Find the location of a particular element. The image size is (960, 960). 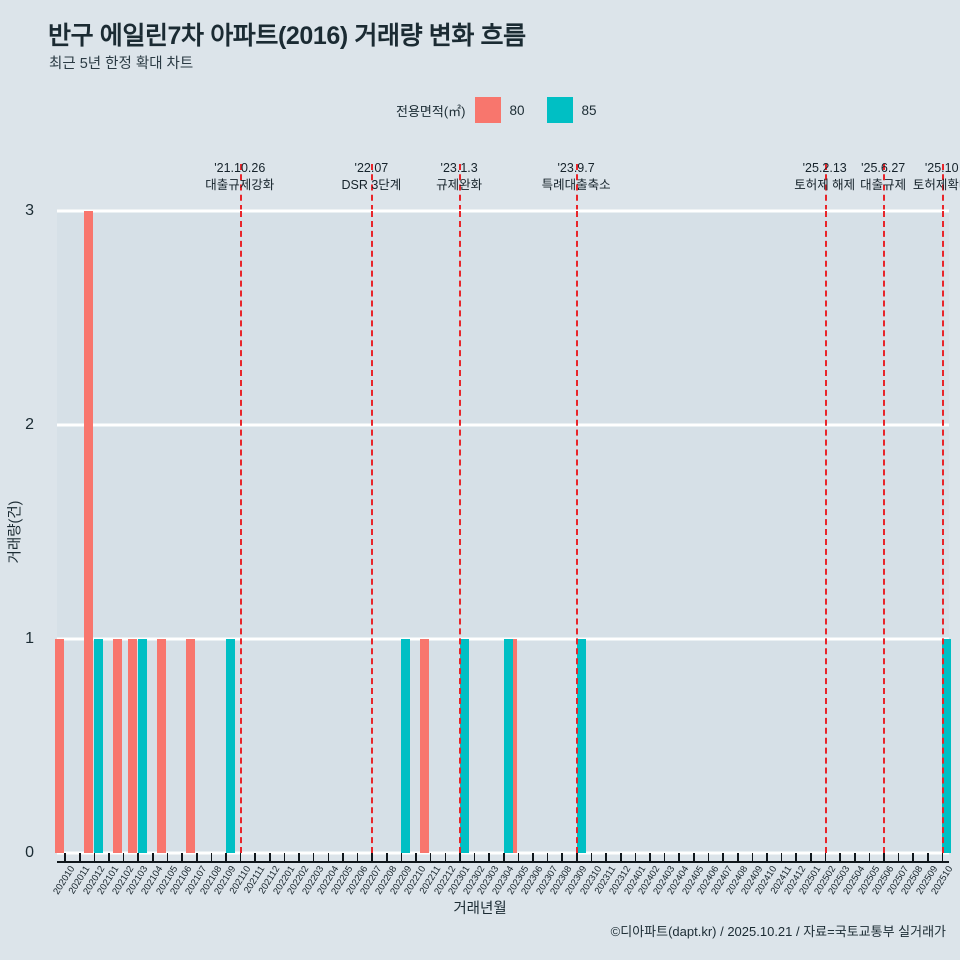

event-date: '22.07 is located at coordinates (371, 168).